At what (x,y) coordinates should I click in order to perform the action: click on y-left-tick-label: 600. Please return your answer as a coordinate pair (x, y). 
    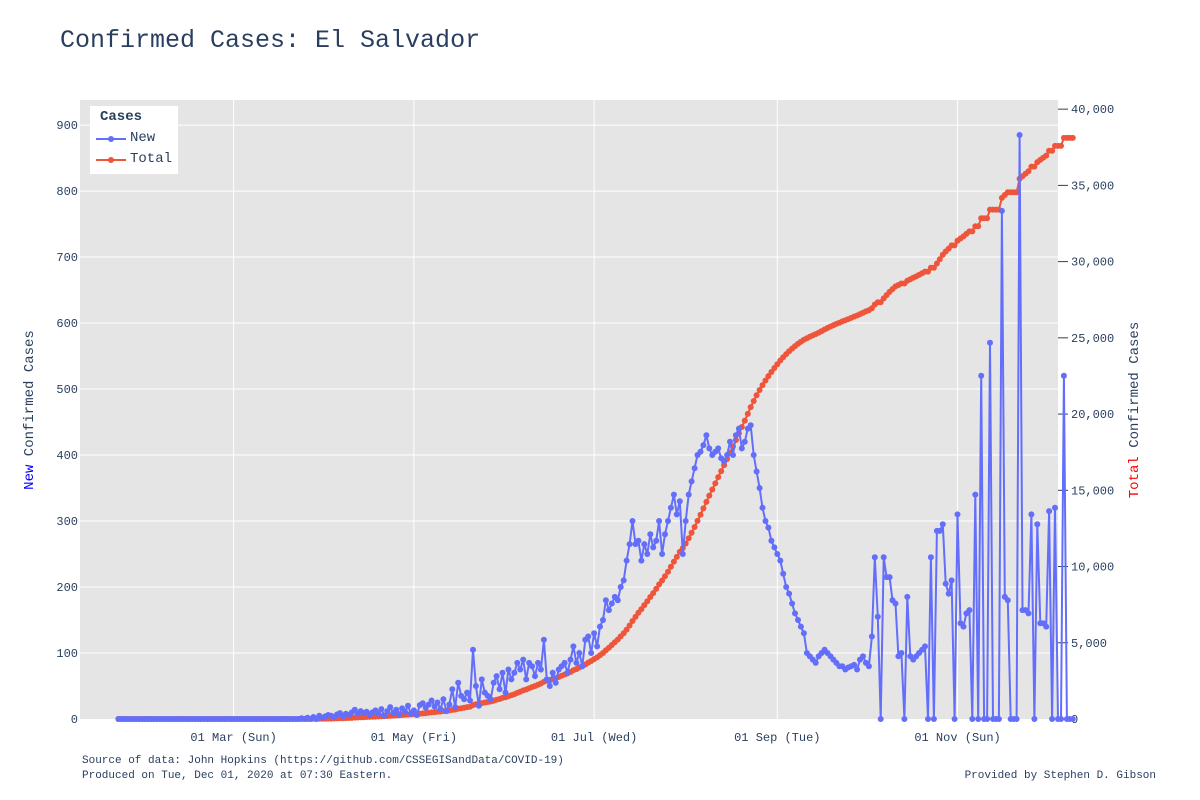
    Looking at the image, I should click on (67, 324).